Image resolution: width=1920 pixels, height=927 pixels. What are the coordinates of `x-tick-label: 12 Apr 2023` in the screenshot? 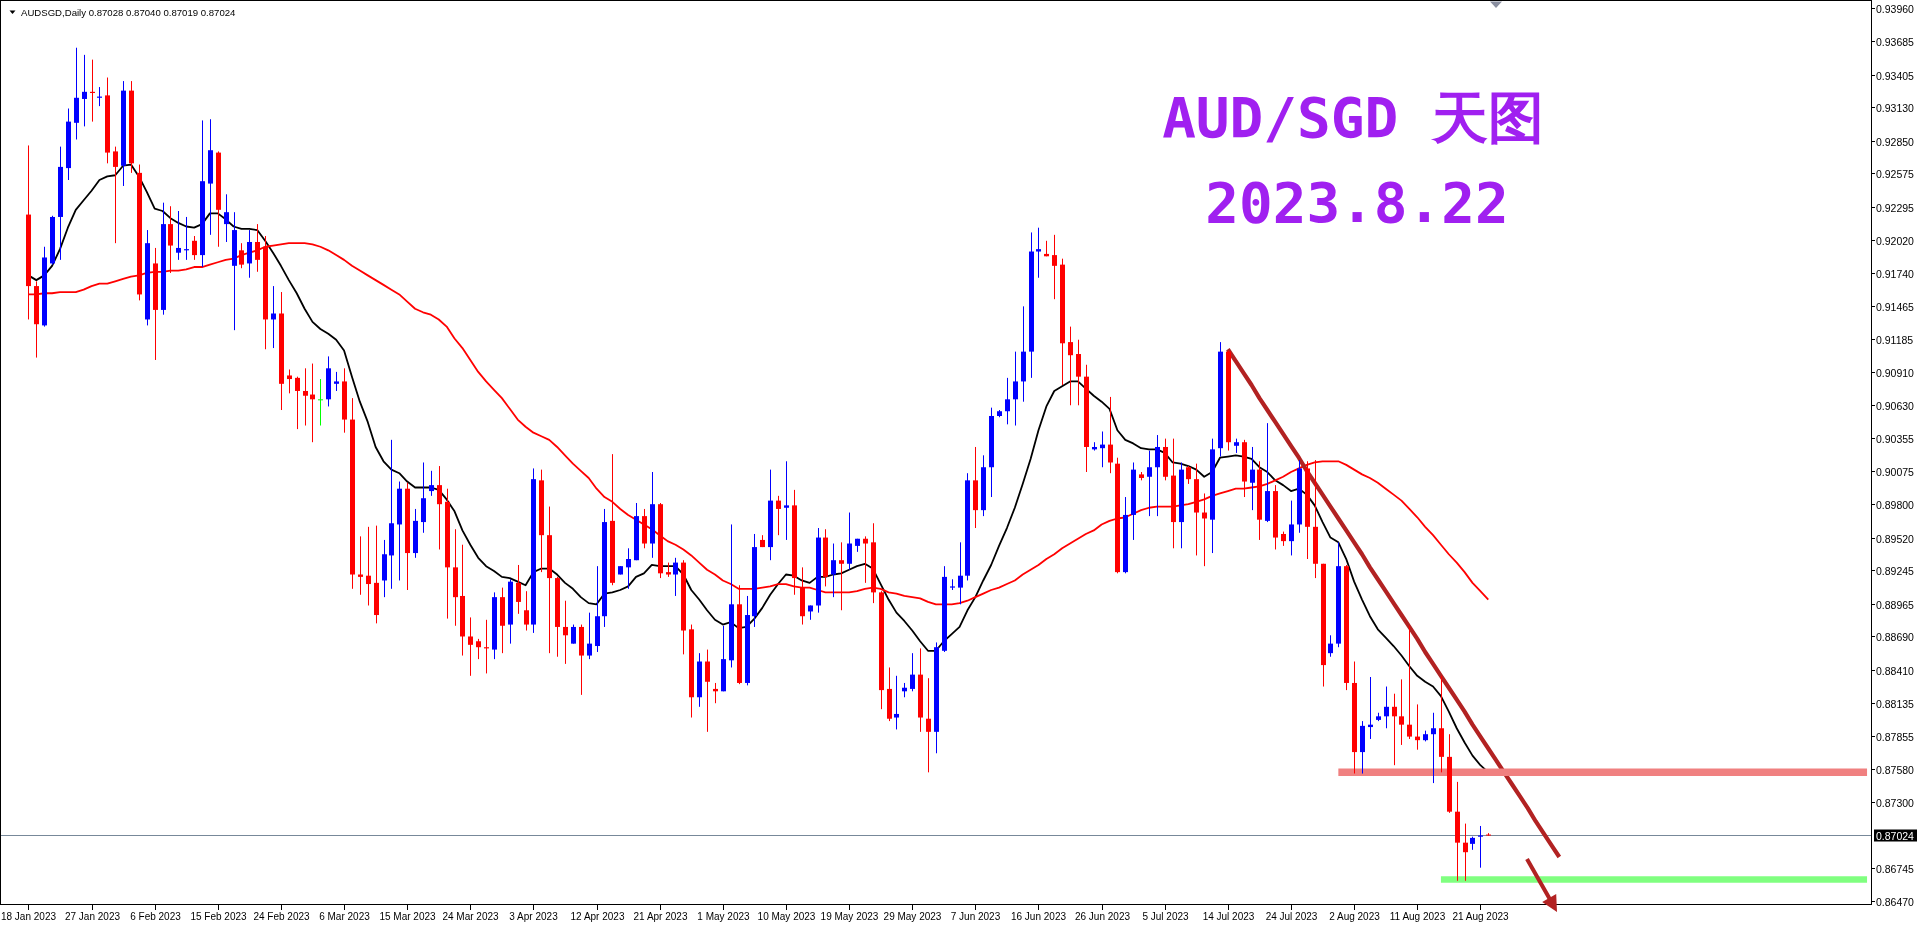 It's located at (597, 916).